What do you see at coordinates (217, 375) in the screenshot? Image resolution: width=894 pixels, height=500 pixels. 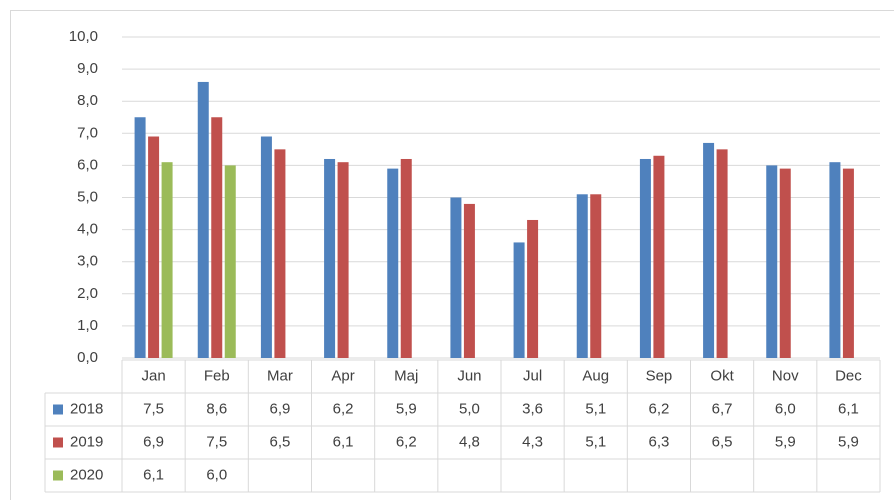 I see `x-tick-label: Feb` at bounding box center [217, 375].